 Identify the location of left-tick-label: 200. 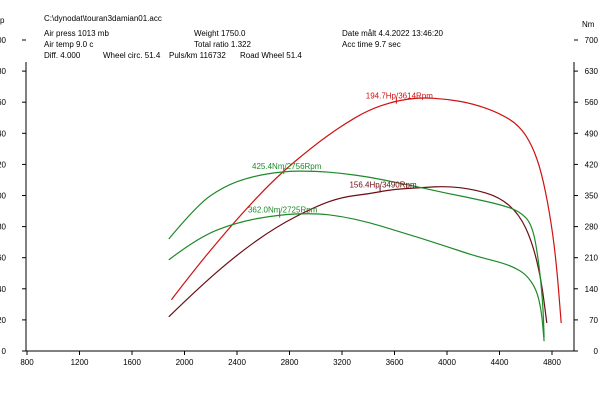
(3, 40).